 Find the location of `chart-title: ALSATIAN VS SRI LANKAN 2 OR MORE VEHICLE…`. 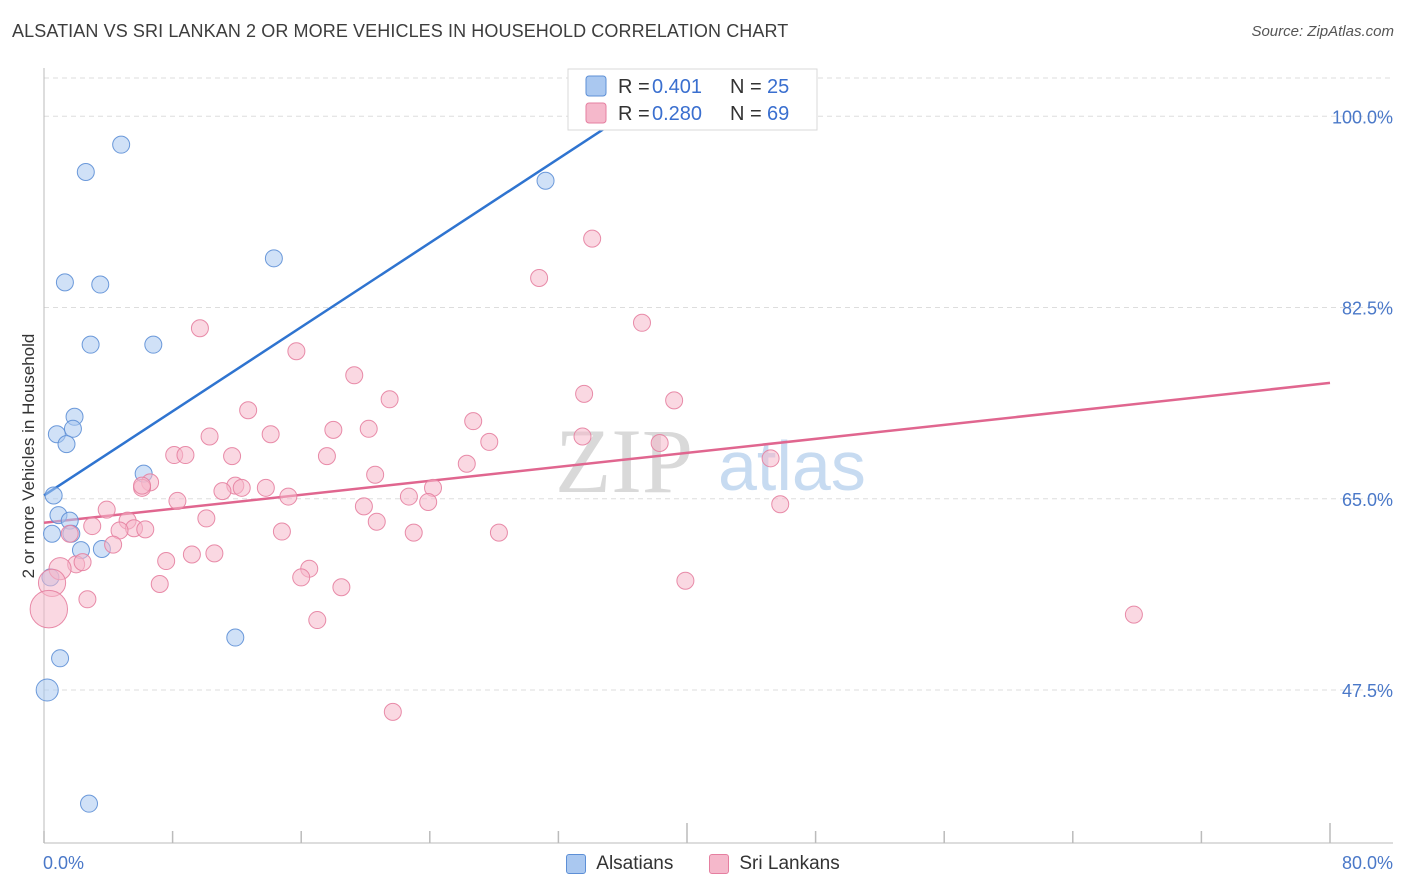

chart-title: ALSATIAN VS SRI LANKAN 2 OR MORE VEHICLE… is located at coordinates (400, 31).